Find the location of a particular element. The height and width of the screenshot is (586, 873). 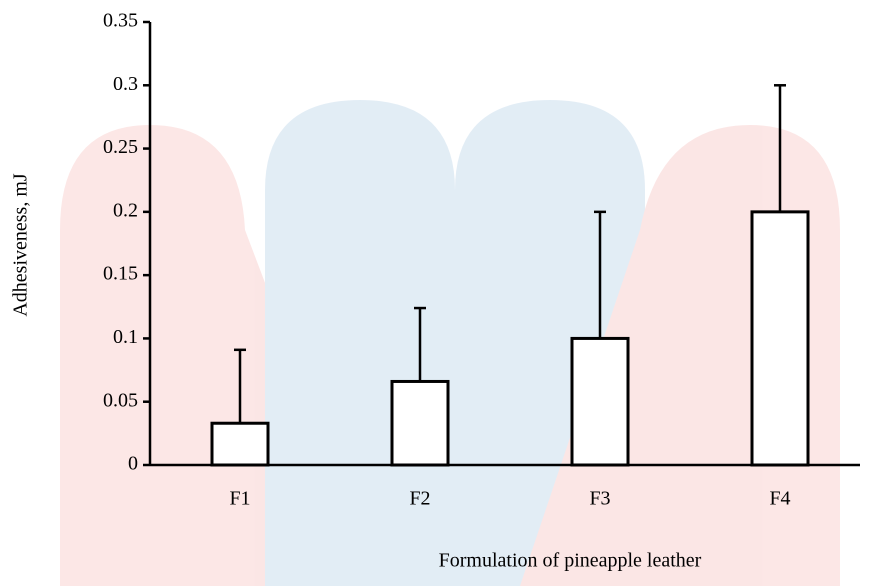

x-tick-label: F3 is located at coordinates (599, 499).